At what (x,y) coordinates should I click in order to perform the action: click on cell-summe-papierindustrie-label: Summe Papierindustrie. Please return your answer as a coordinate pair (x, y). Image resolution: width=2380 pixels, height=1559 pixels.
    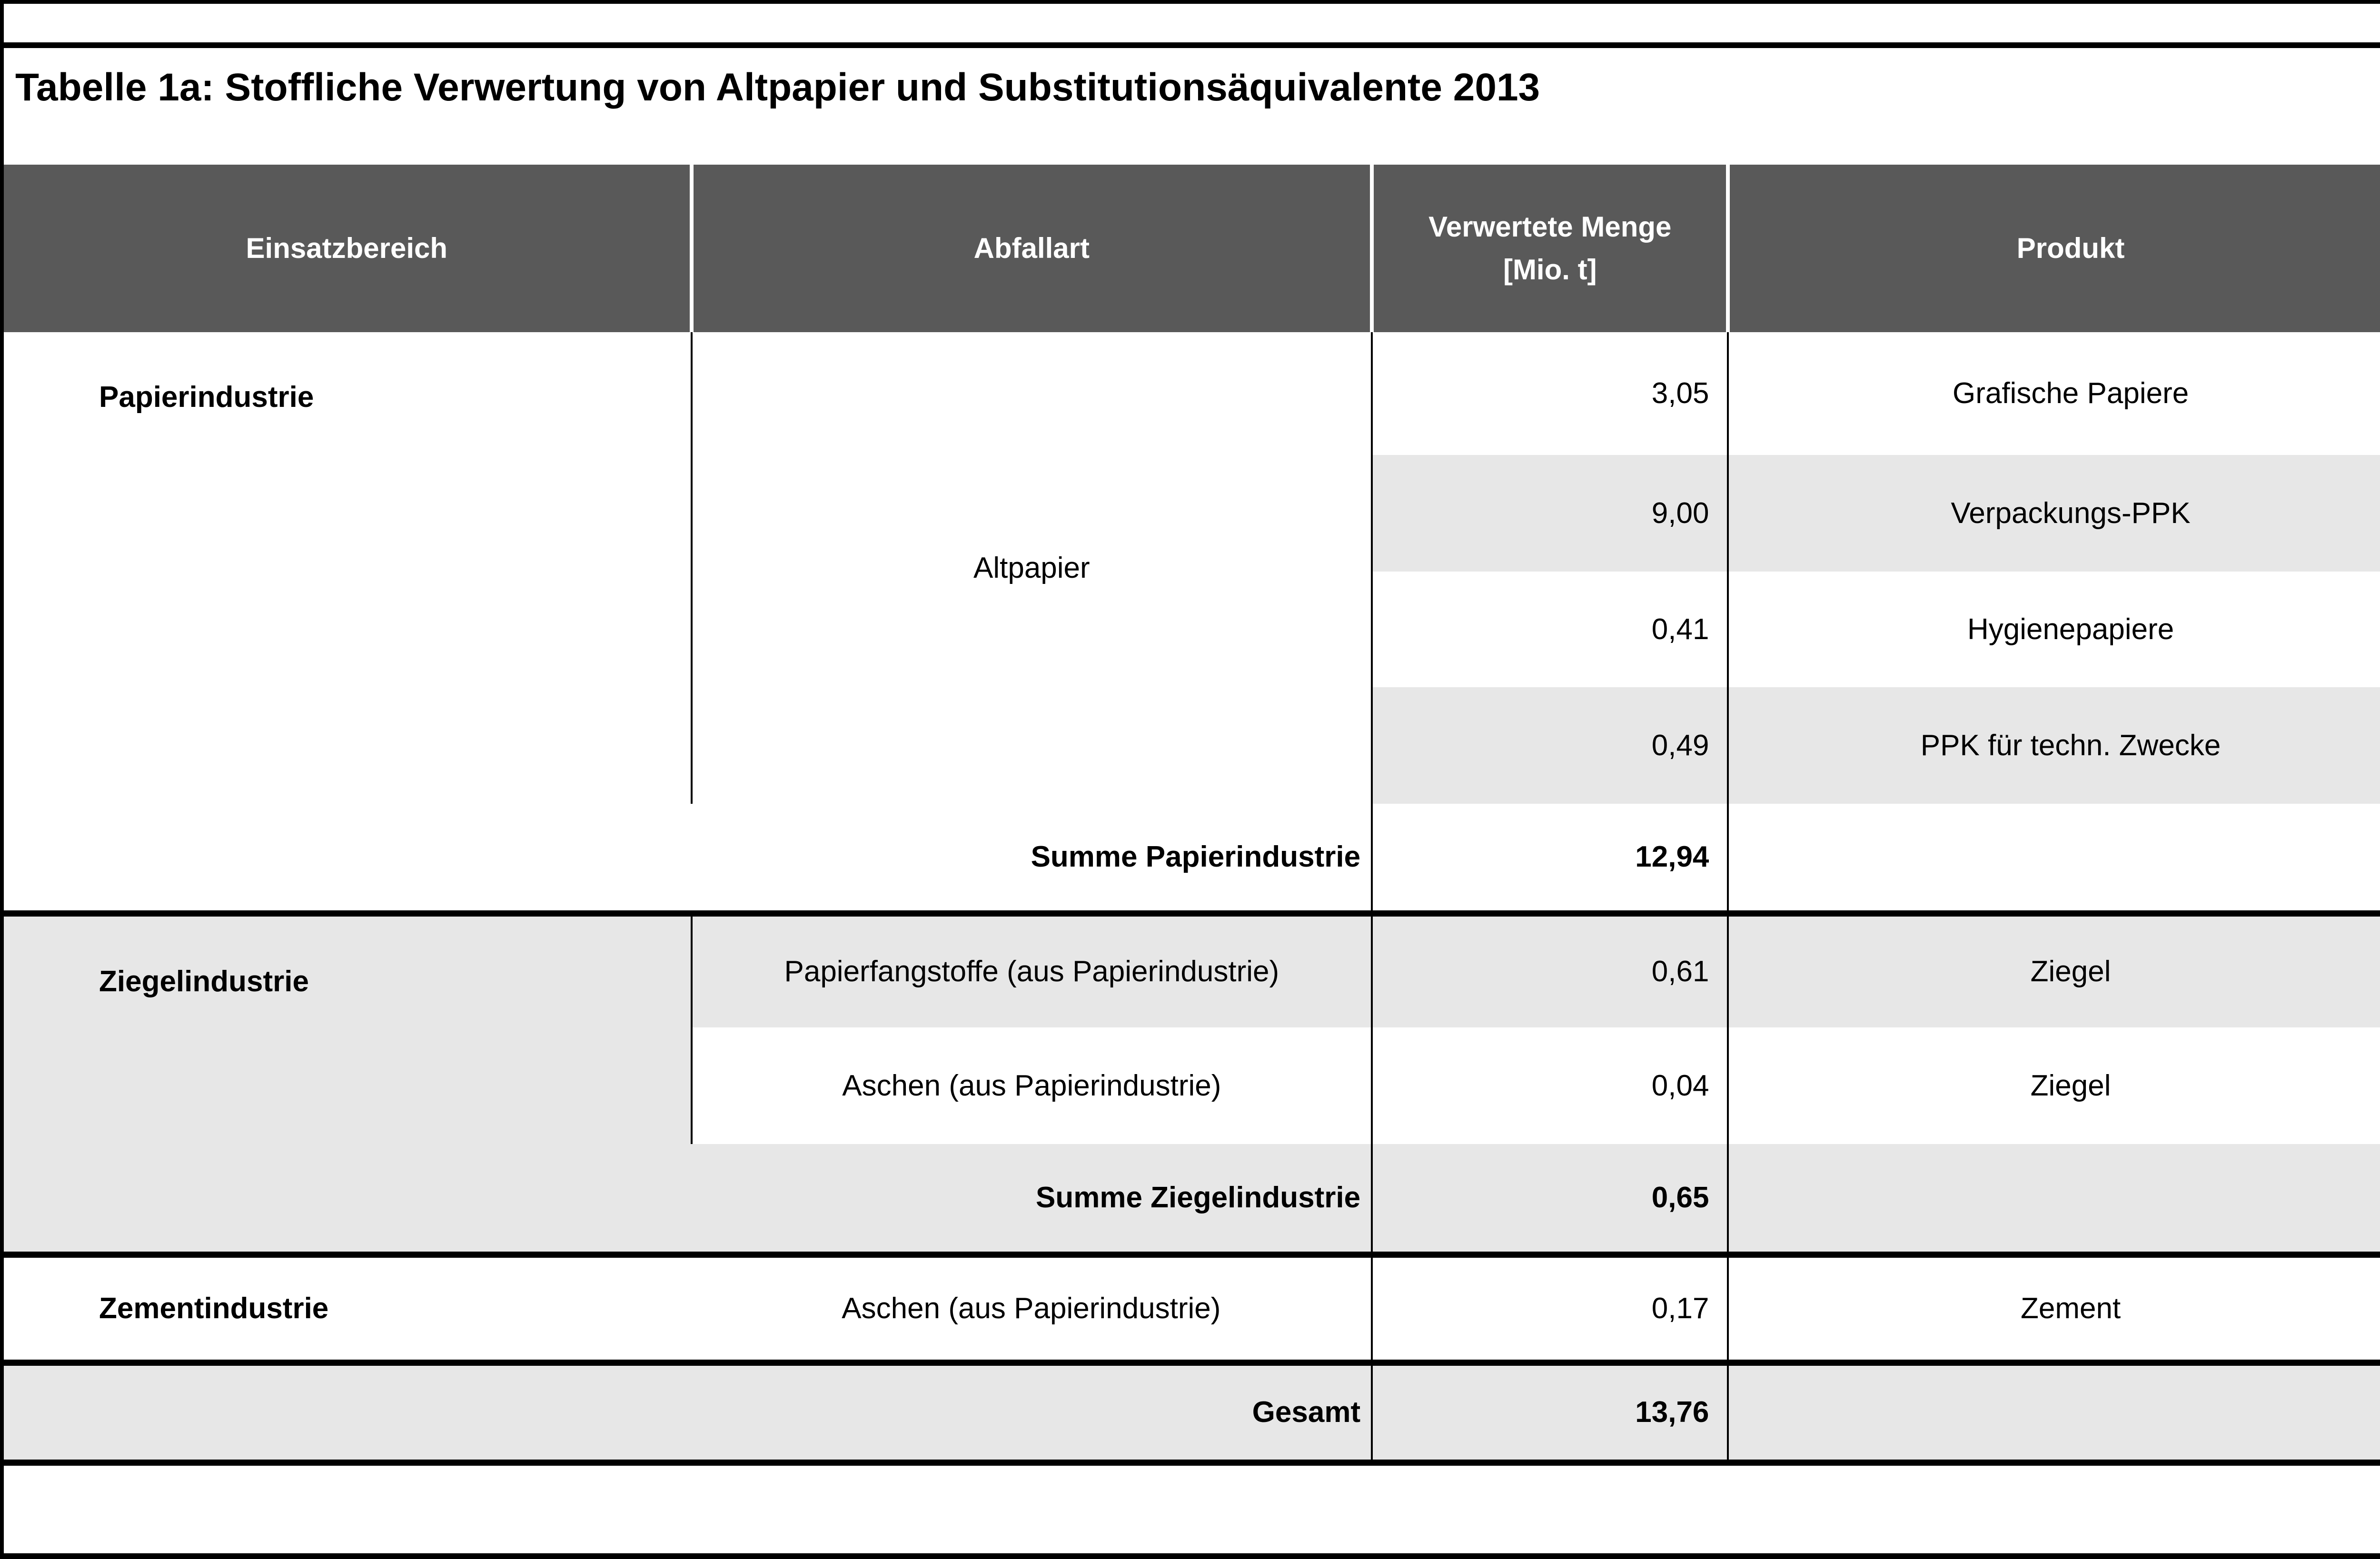
    Looking at the image, I should click on (688, 858).